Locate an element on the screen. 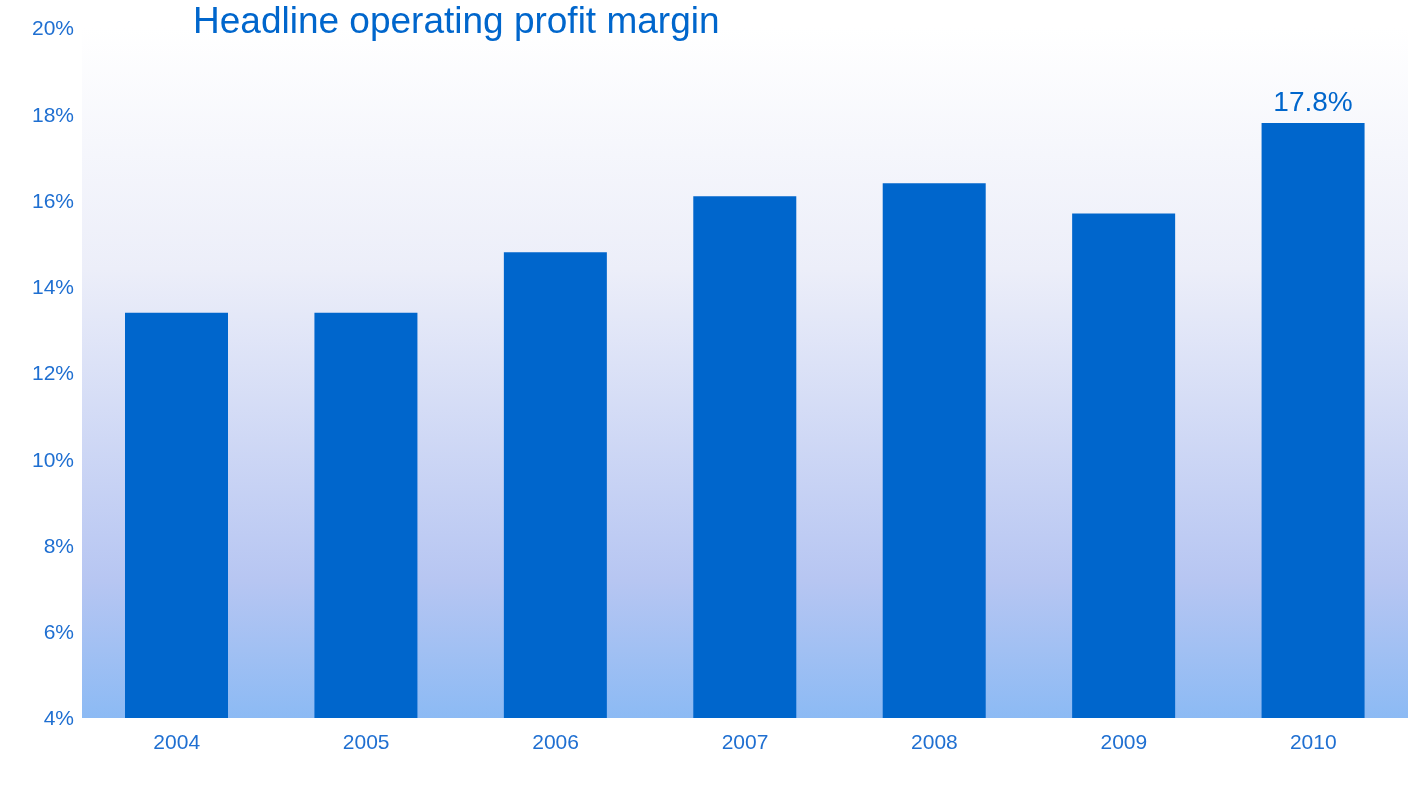 This screenshot has width=1420, height=785. y-tick-label: 4% is located at coordinates (58, 718).